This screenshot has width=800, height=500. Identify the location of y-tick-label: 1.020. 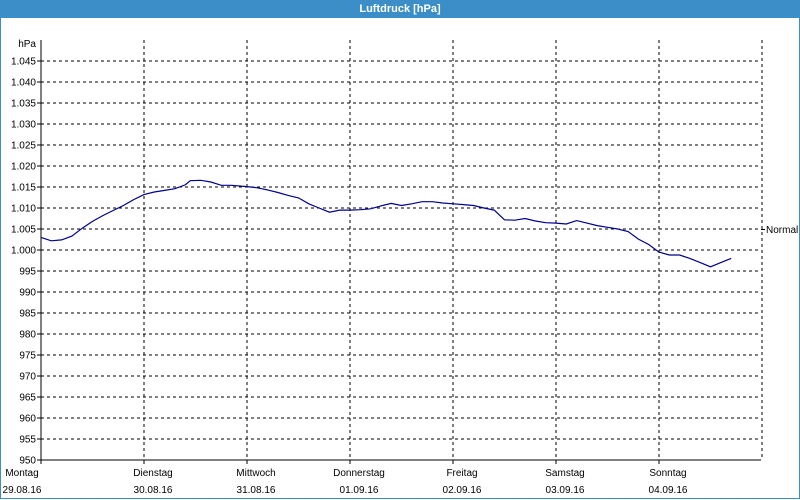
(23, 167).